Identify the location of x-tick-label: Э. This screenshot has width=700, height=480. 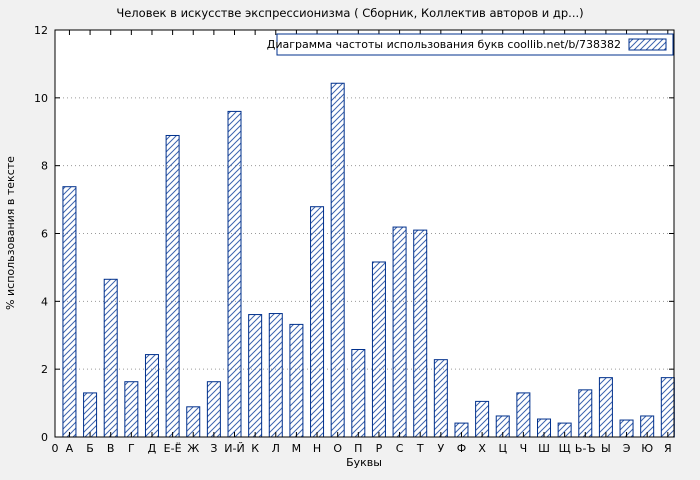
(627, 448).